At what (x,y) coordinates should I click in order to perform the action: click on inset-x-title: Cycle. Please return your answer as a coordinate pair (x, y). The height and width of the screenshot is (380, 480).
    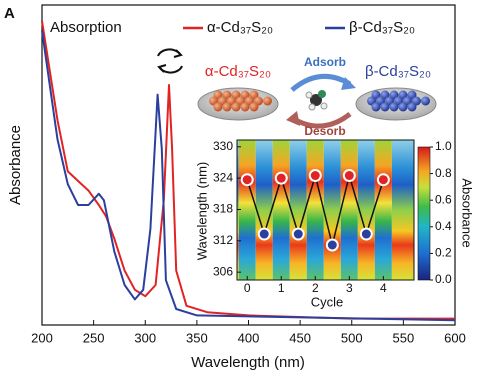
    Looking at the image, I should click on (327, 301).